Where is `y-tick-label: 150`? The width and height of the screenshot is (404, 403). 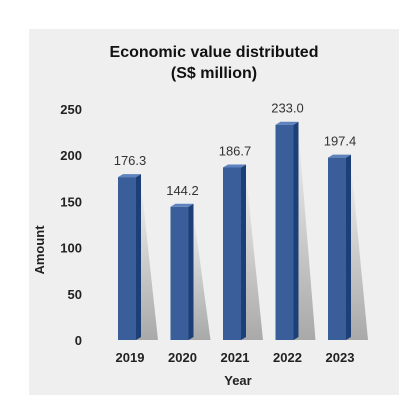
y-tick-label: 150 is located at coordinates (71, 201).